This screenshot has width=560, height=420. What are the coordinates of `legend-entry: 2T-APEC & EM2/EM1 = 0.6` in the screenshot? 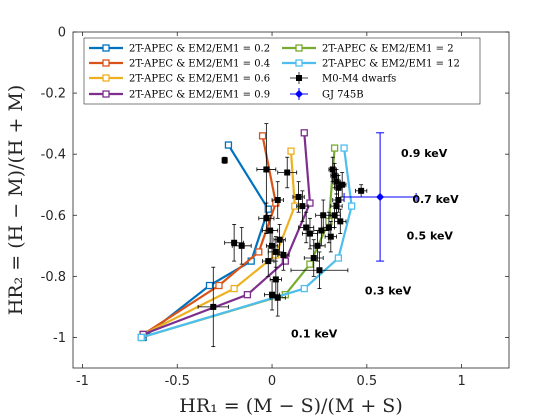 It's located at (179, 79).